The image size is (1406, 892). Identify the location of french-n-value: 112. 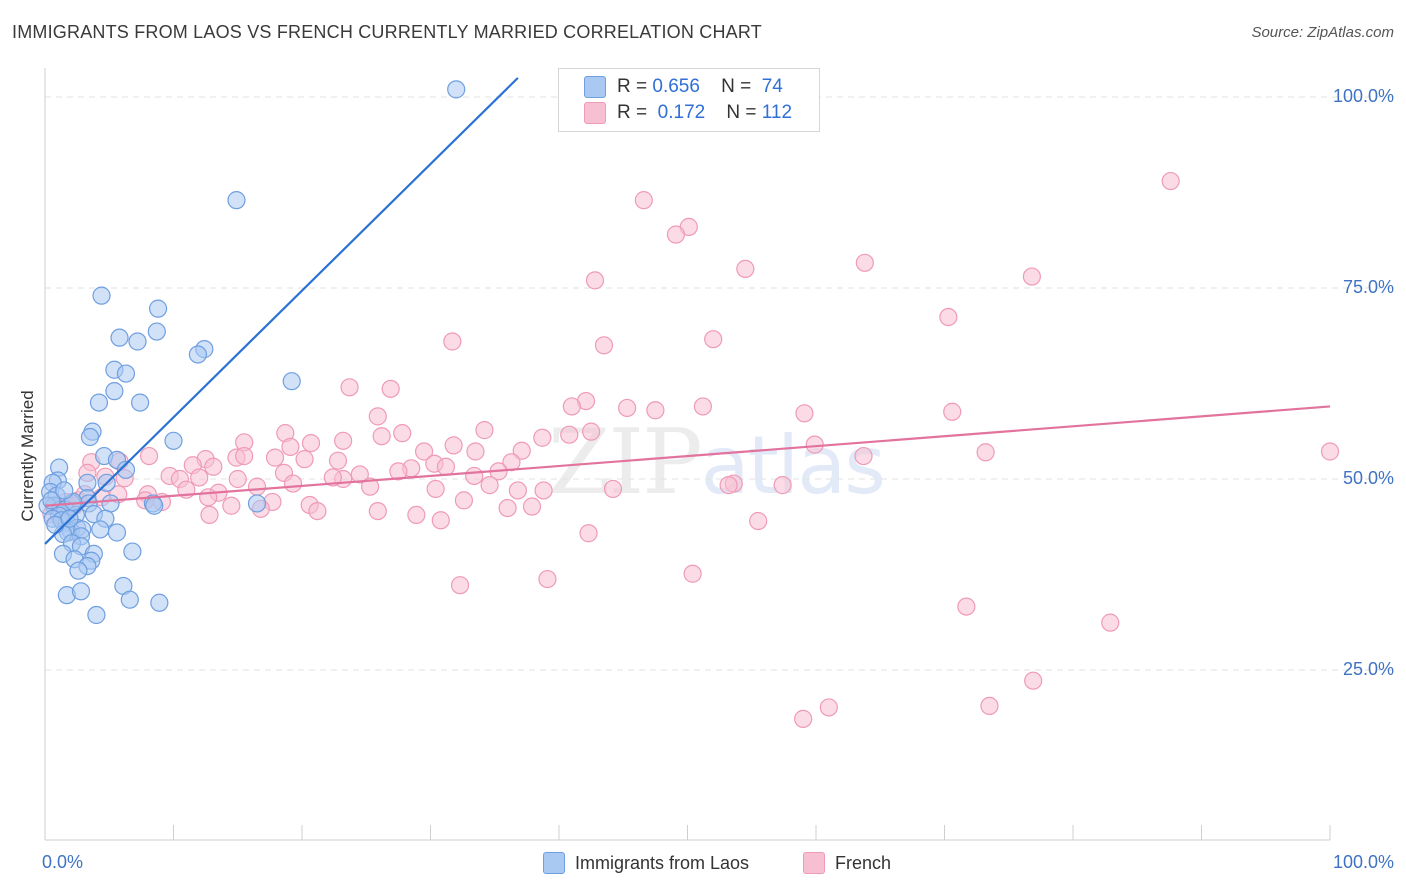
(777, 112).